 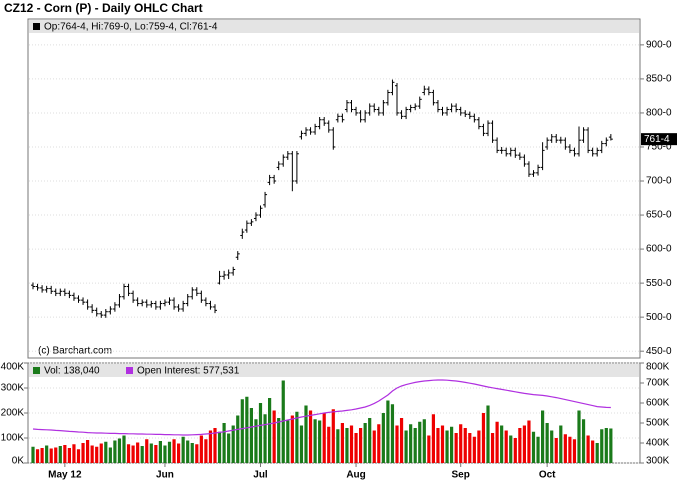 What do you see at coordinates (461, 475) in the screenshot?
I see `x-tick-label: Sep` at bounding box center [461, 475].